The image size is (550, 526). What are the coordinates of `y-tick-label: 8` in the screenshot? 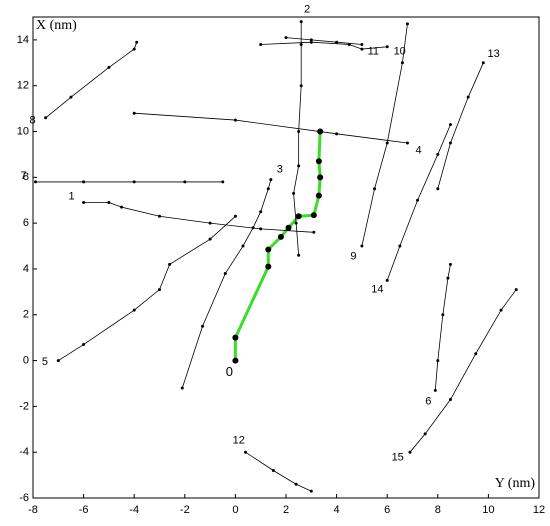 It's located at (26, 177).